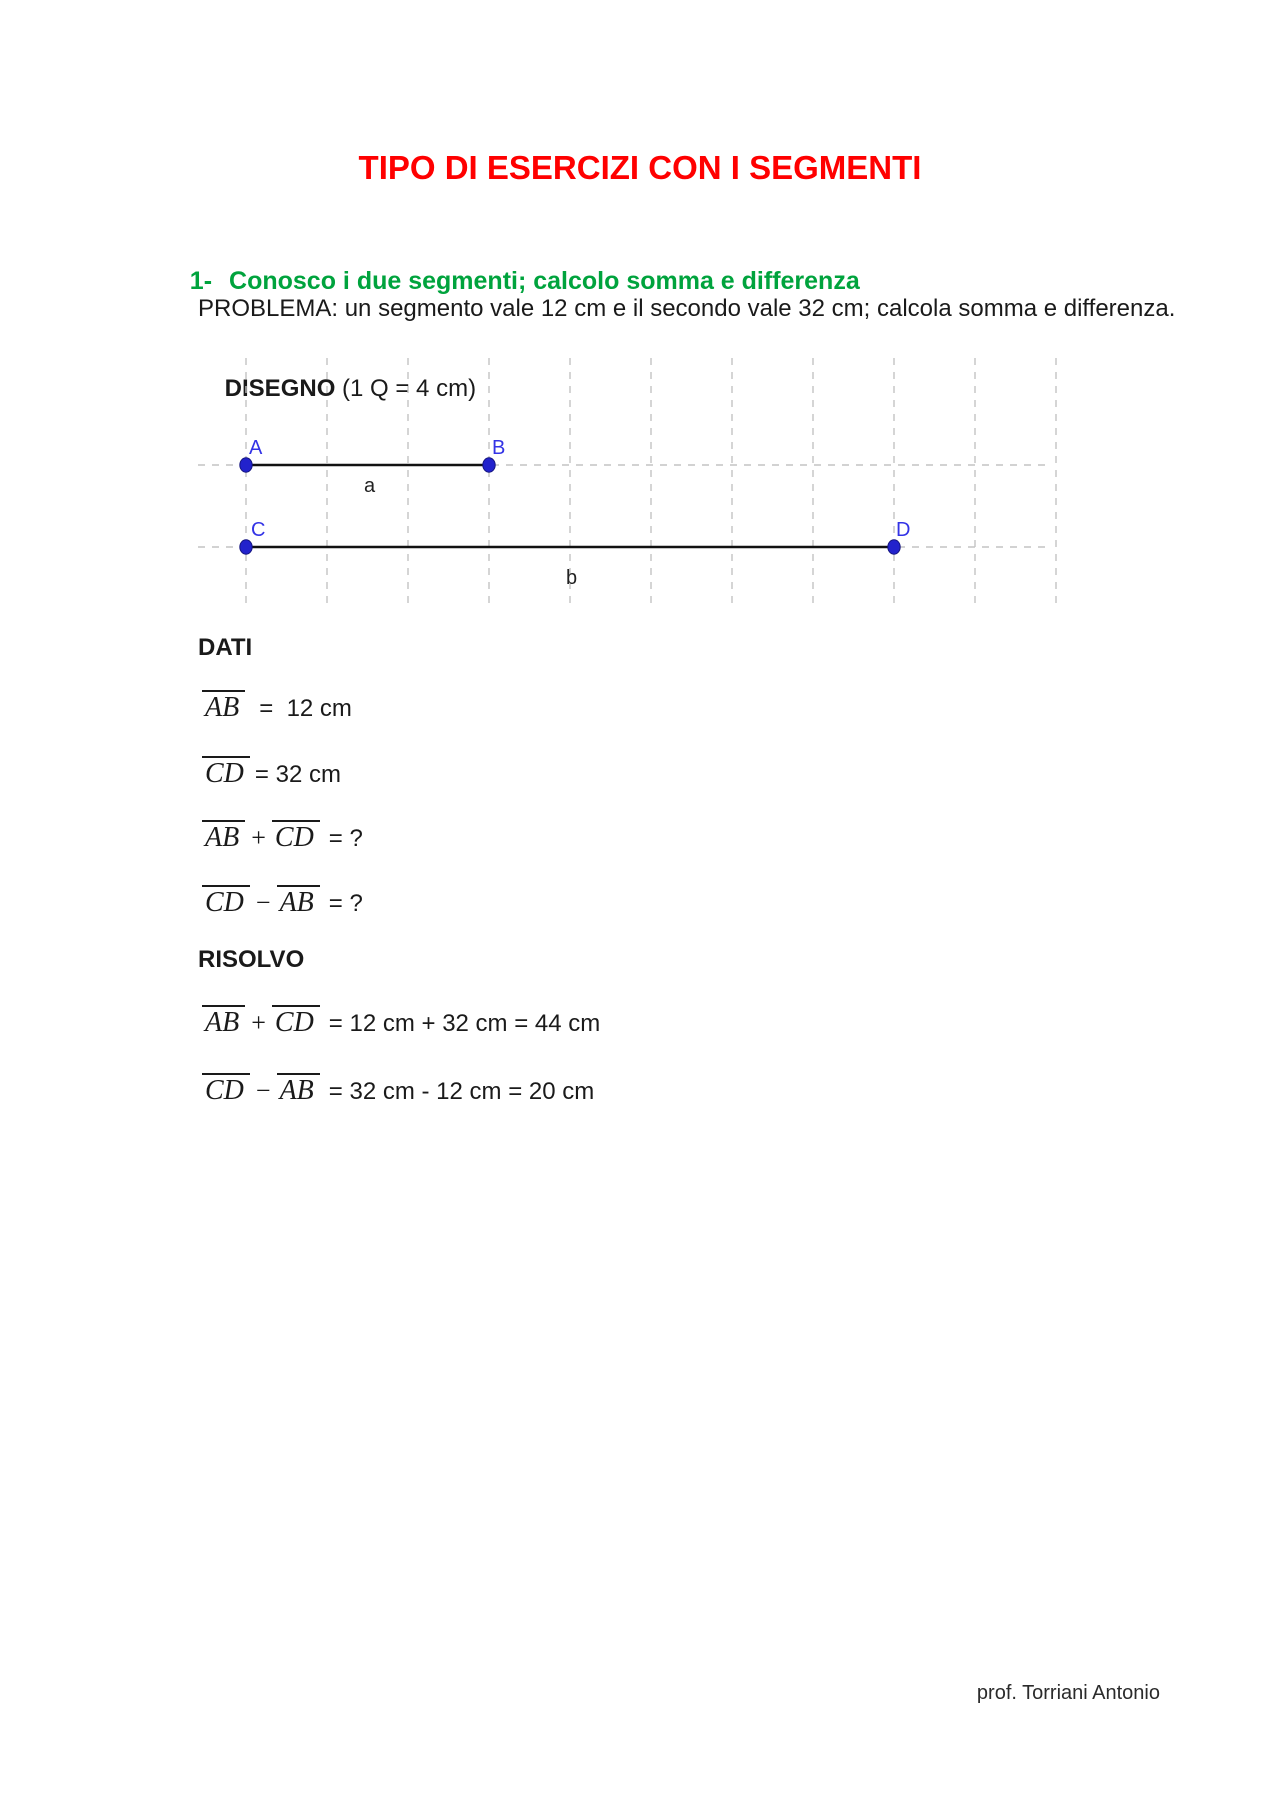  What do you see at coordinates (903, 530) in the screenshot?
I see `point-d-label: D` at bounding box center [903, 530].